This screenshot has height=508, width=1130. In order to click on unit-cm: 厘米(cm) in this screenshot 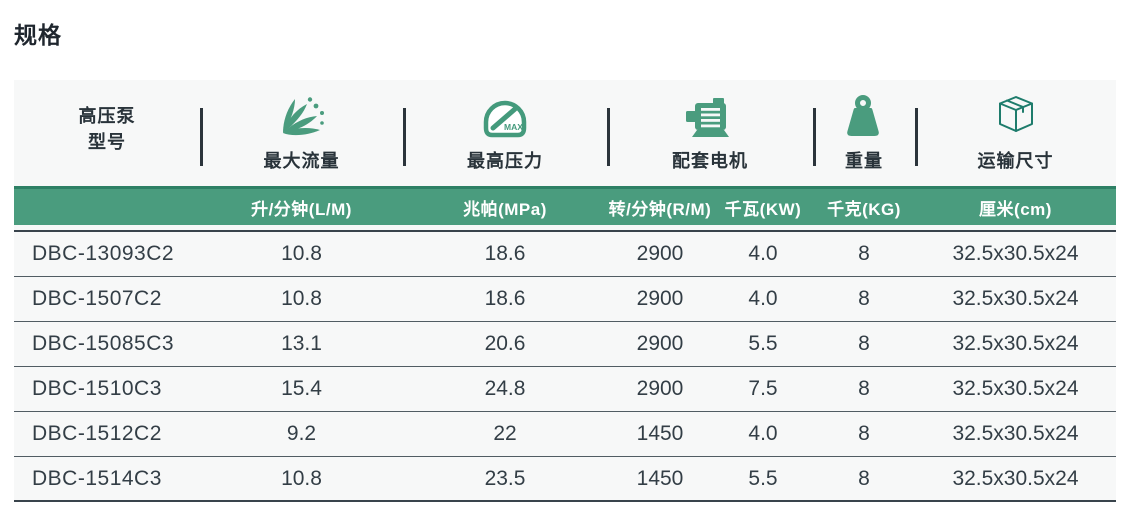, I will do `click(1015, 209)`.